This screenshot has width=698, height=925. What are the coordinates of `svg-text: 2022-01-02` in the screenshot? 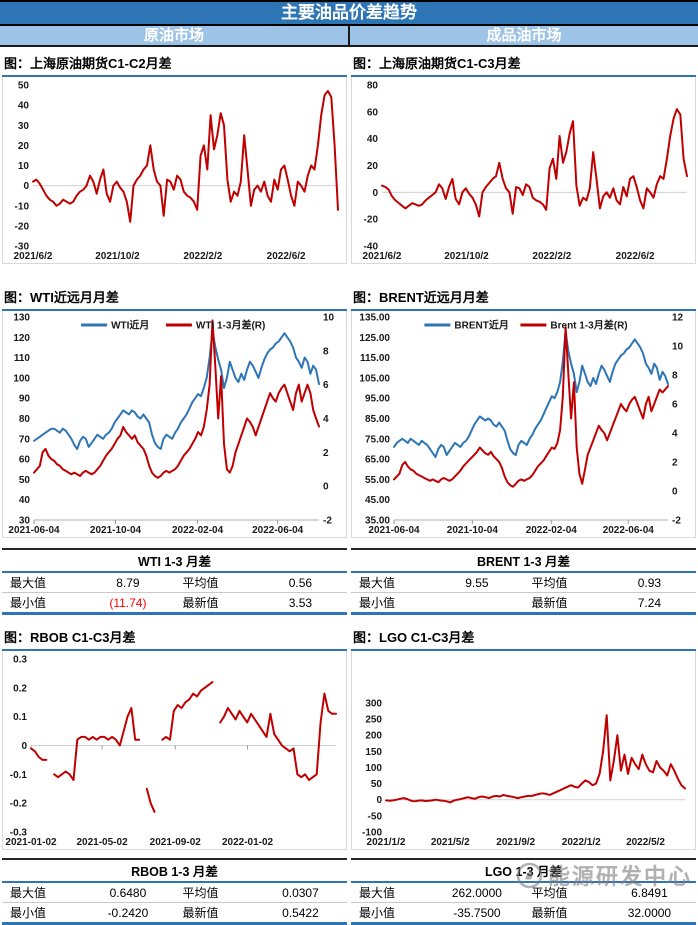 It's located at (248, 842).